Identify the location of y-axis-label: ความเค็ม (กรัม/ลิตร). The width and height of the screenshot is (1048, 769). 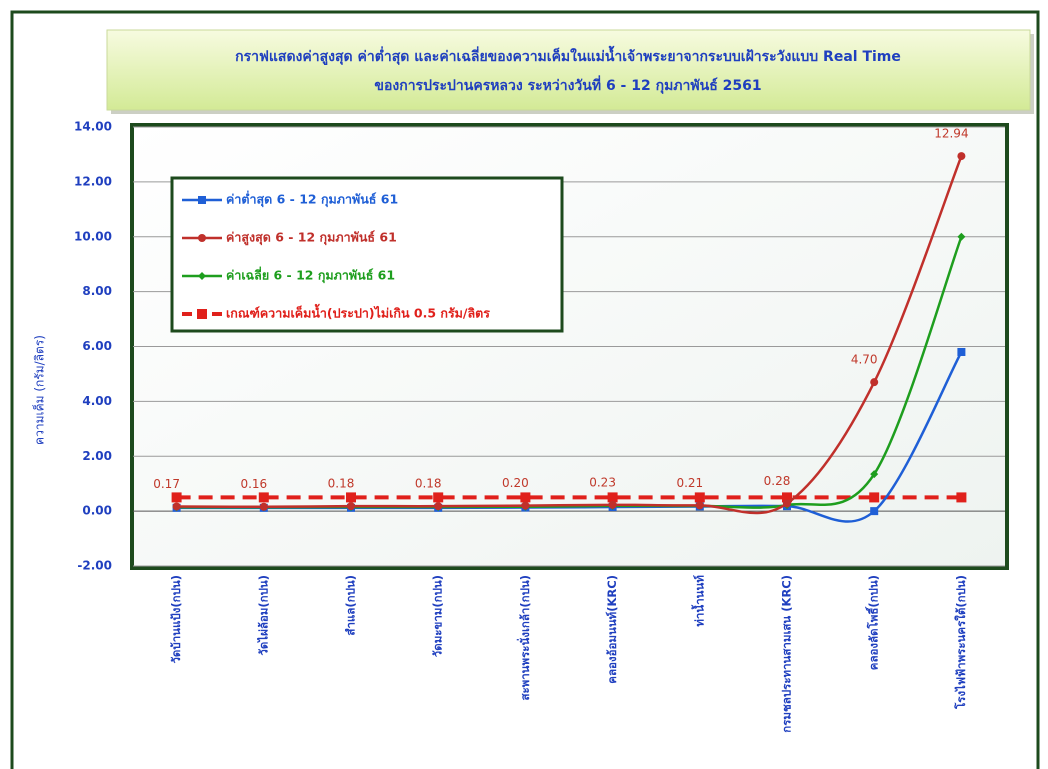
(39, 390).